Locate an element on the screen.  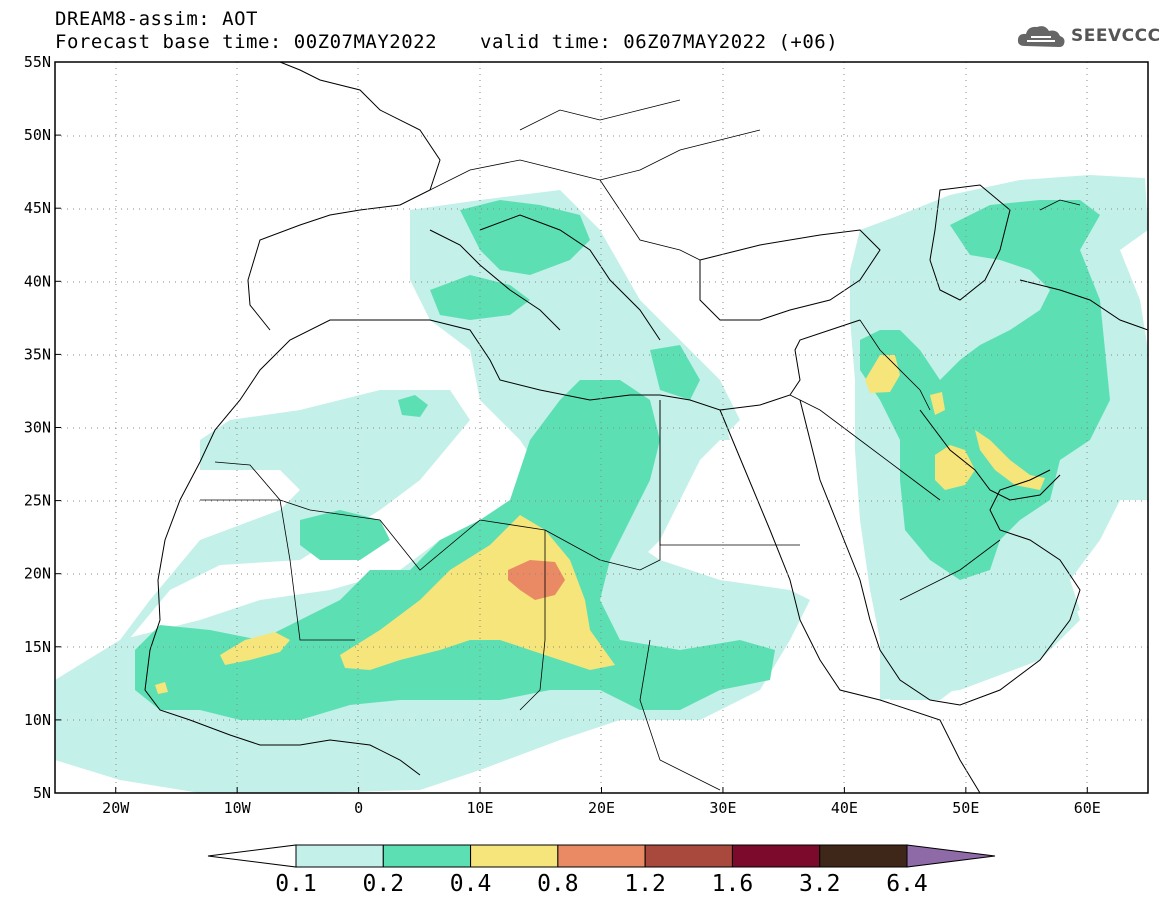
lon-label: 10E is located at coordinates (480, 808).